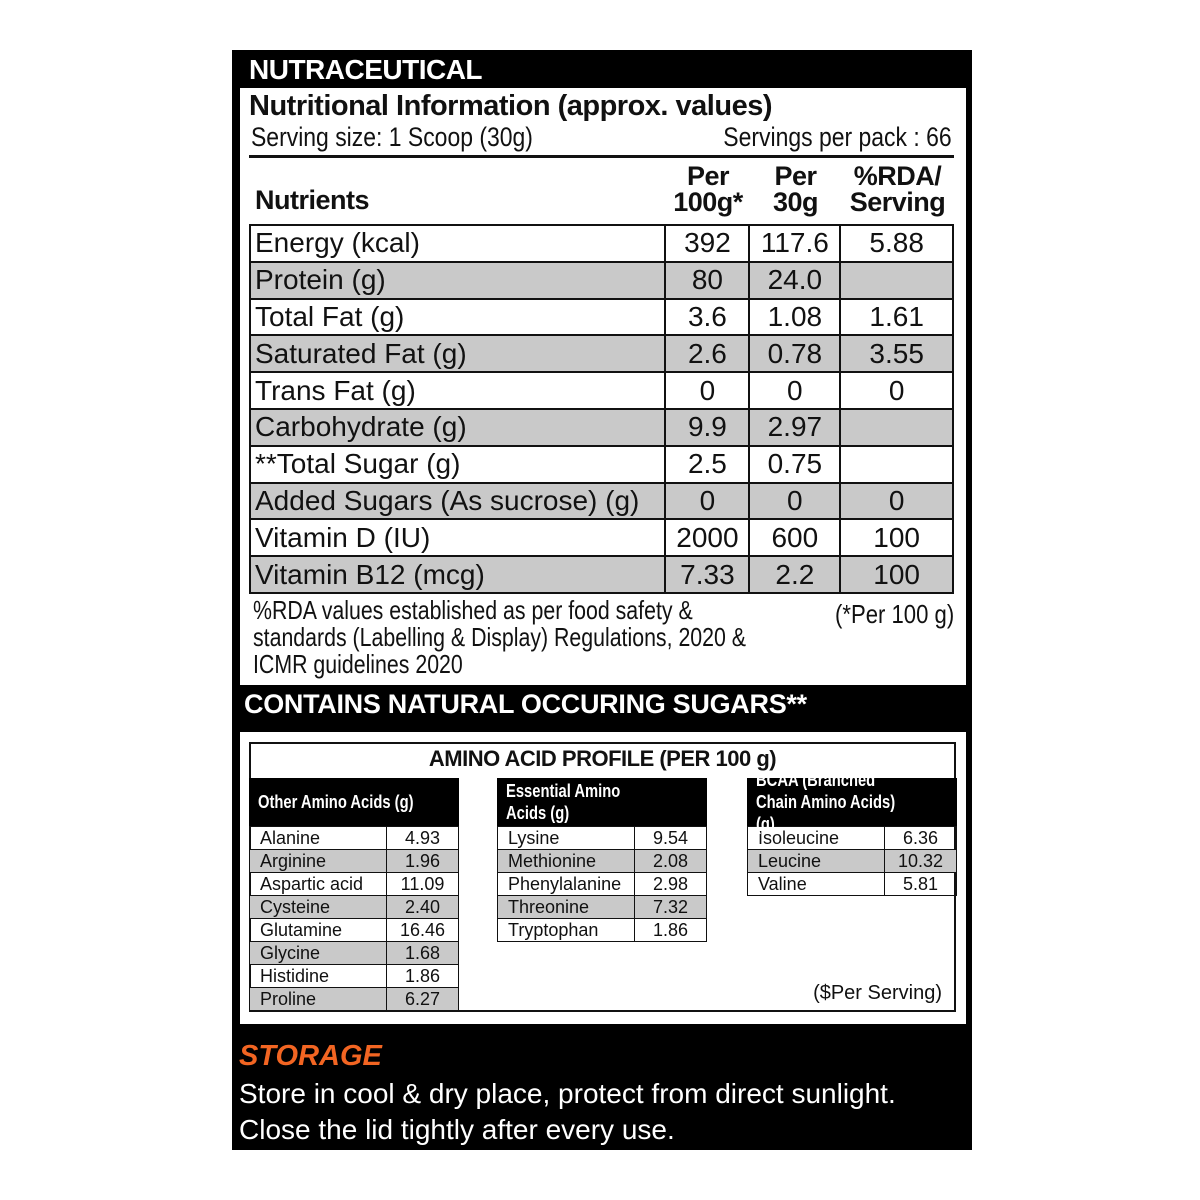 The image size is (1200, 1200). I want to click on nutrient-name: Vitamin D (IU), so click(457, 538).